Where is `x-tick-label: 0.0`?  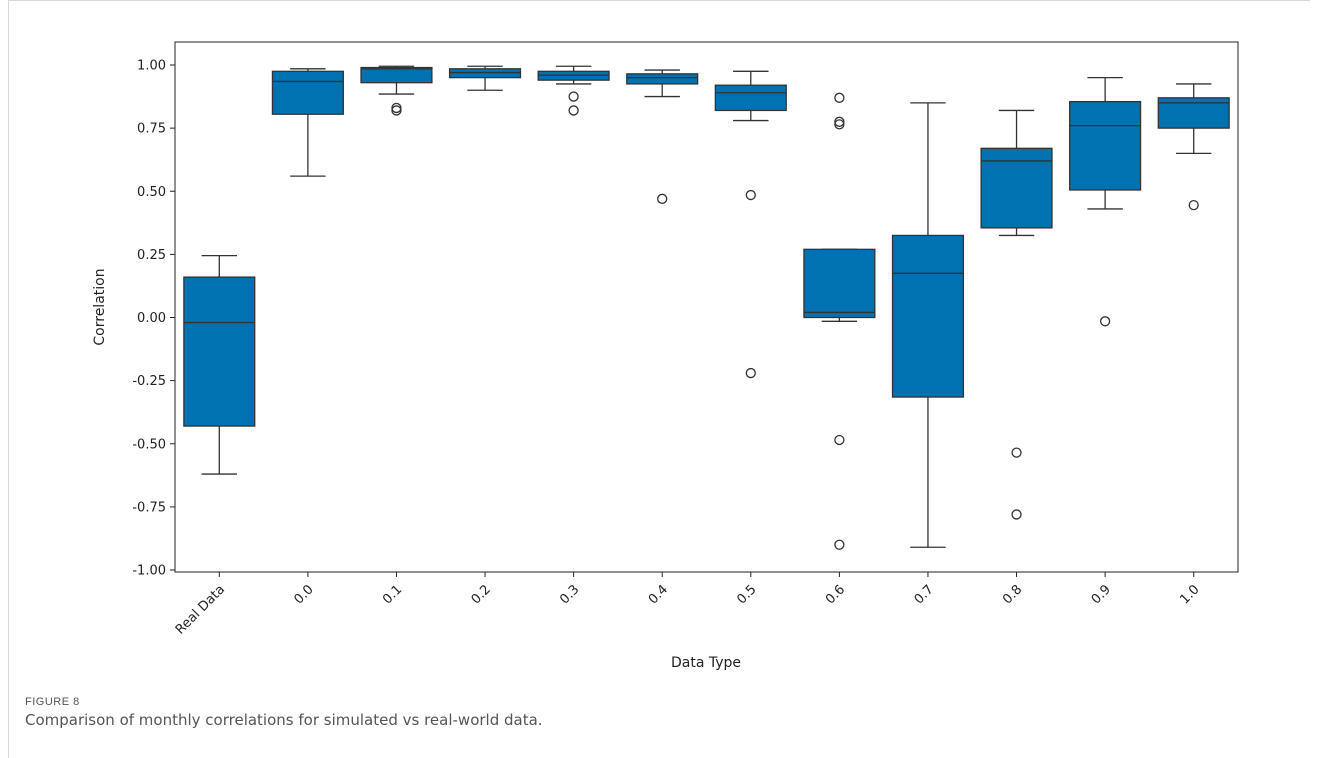 x-tick-label: 0.0 is located at coordinates (303, 594).